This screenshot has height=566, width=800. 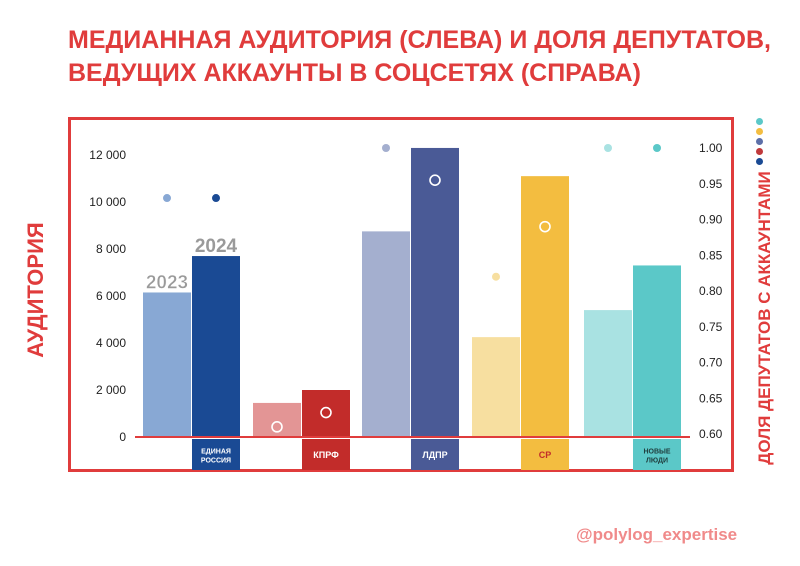 I want to click on legend-dots, so click(x=760, y=143).